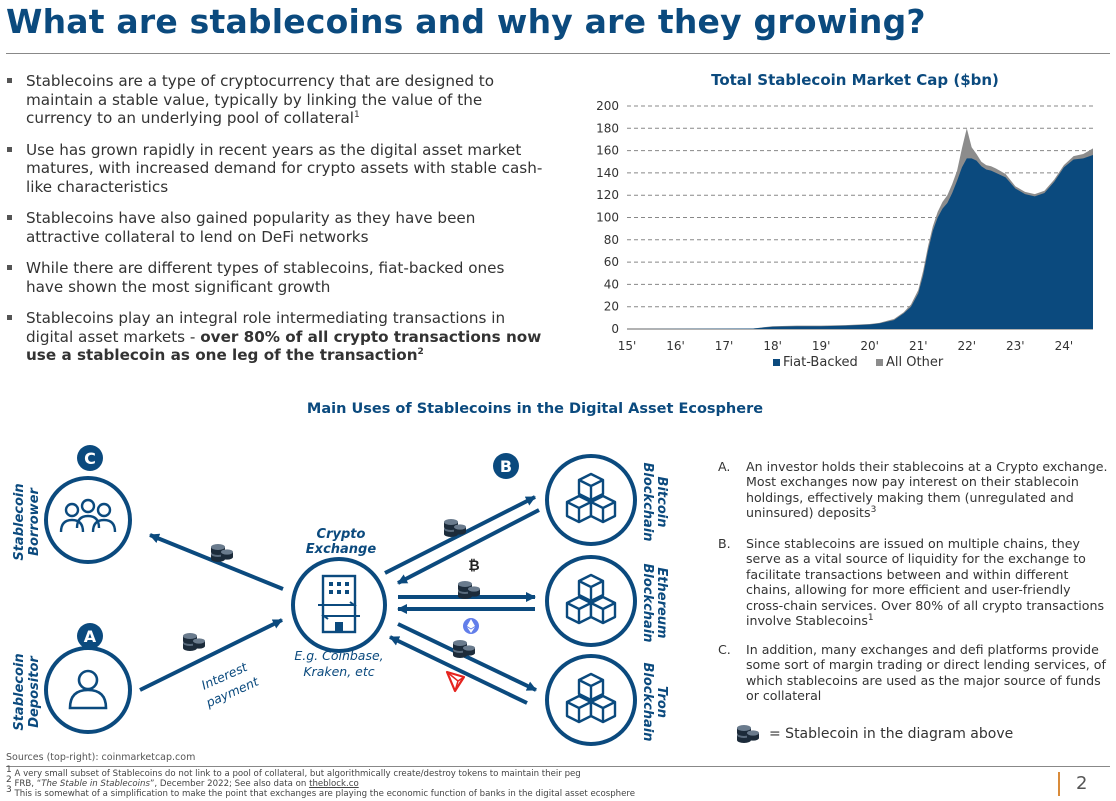  What do you see at coordinates (558, 53) in the screenshot?
I see `title-divider` at bounding box center [558, 53].